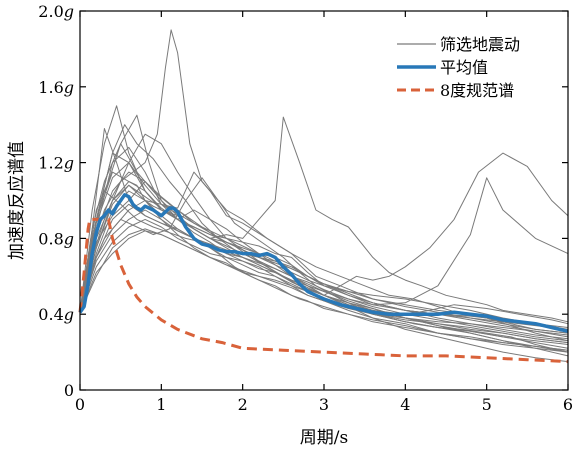 This screenshot has width=575, height=452. Describe the element at coordinates (480, 44) in the screenshot. I see `legend-label: 筛选地震动` at that location.